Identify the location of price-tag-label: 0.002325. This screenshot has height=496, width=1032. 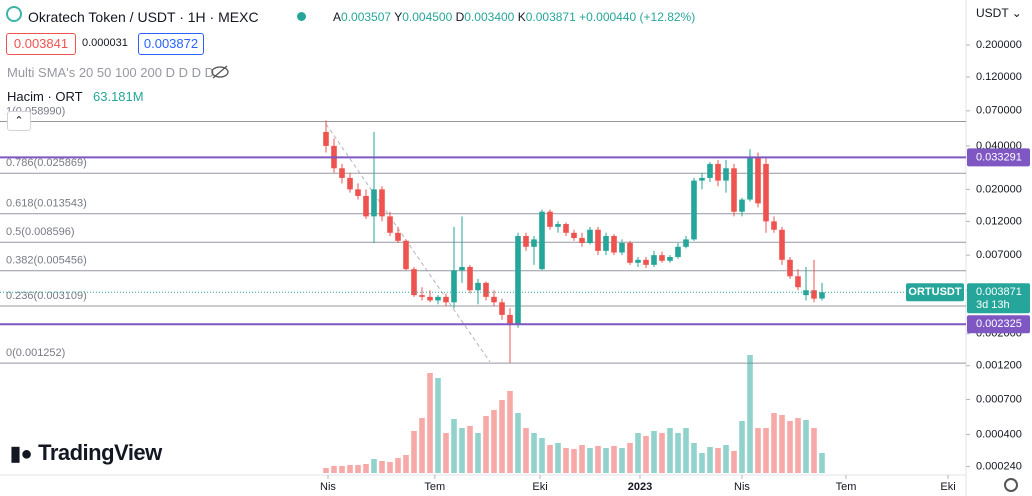
(999, 324).